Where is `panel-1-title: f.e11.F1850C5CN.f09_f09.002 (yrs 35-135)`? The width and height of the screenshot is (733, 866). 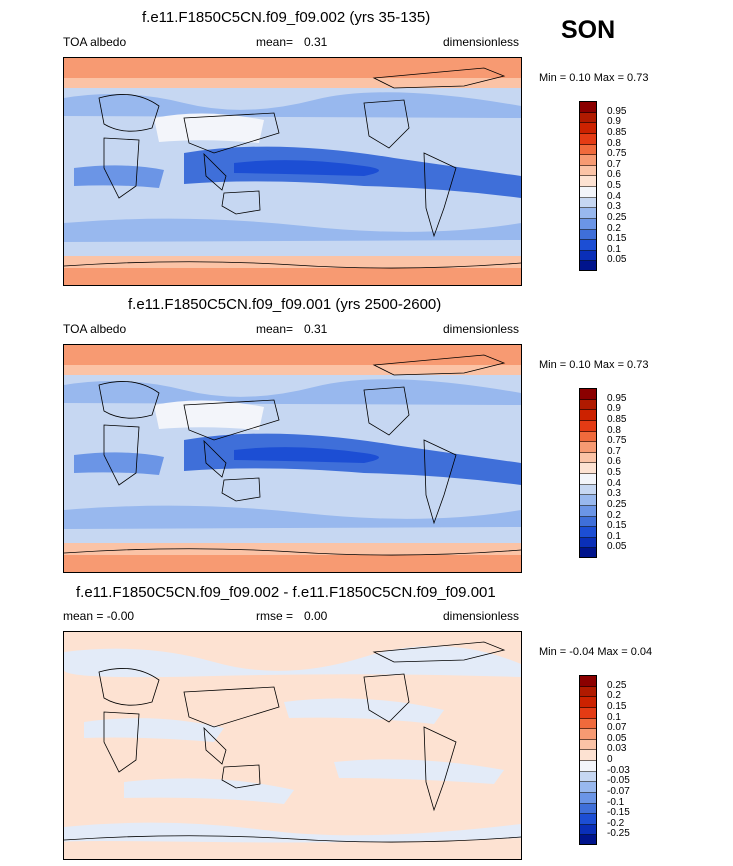
panel-1-title: f.e11.F1850C5CN.f09_f09.002 (yrs 35-135) is located at coordinates (286, 17).